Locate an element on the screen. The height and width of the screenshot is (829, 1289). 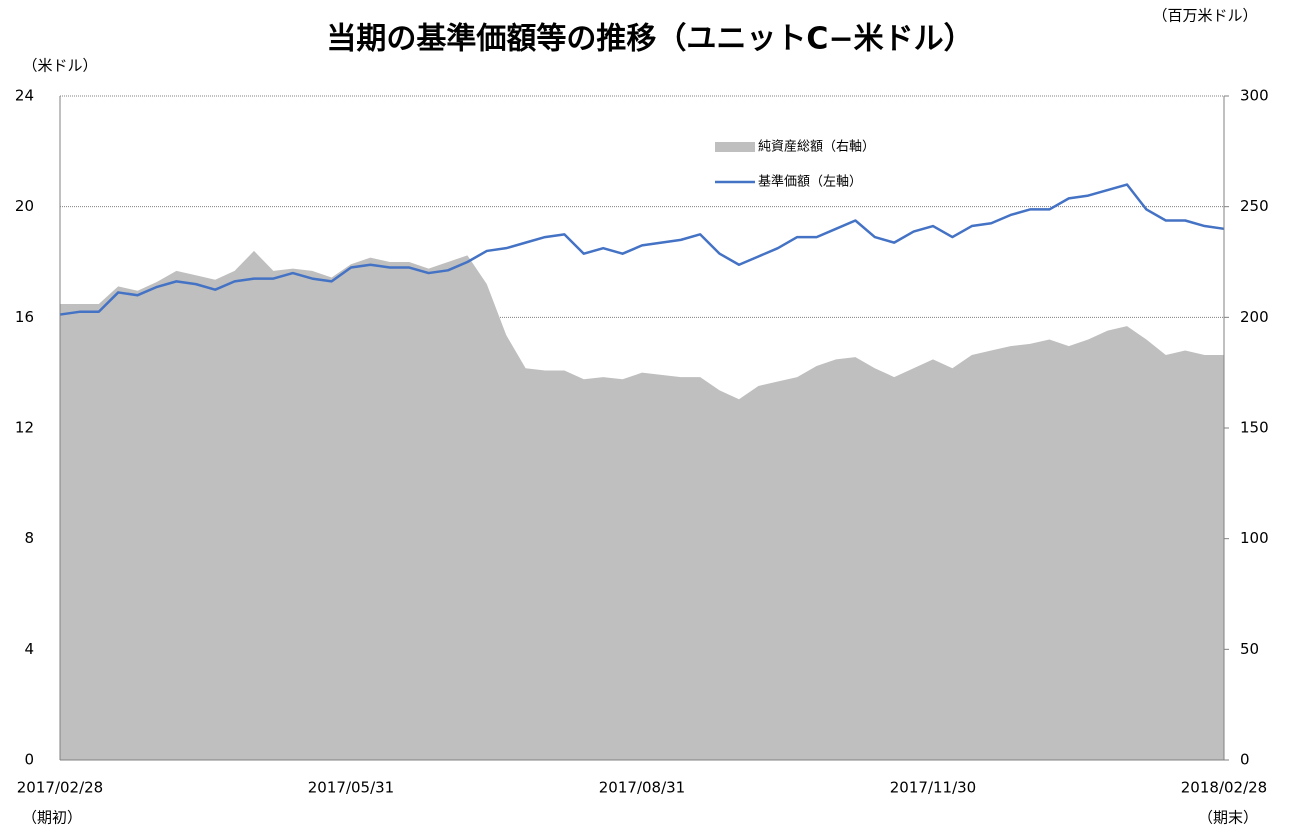
y2-tick-label: 300 is located at coordinates (1254, 96).